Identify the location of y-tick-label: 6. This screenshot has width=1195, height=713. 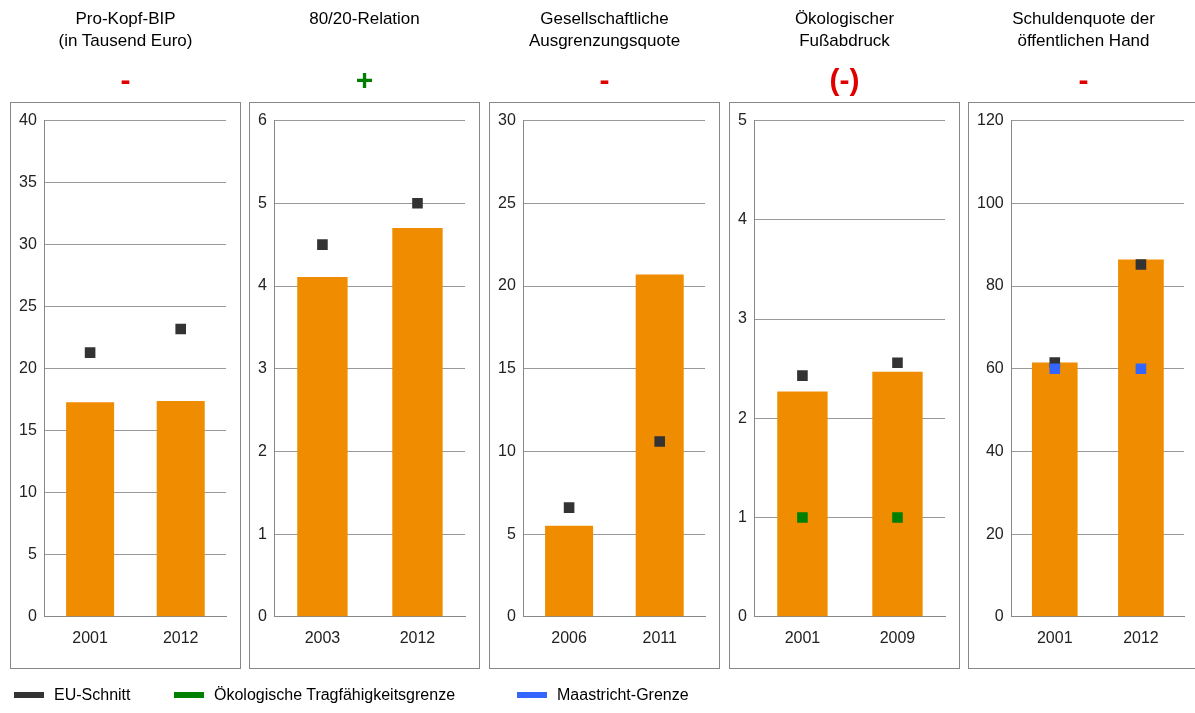
(262, 120).